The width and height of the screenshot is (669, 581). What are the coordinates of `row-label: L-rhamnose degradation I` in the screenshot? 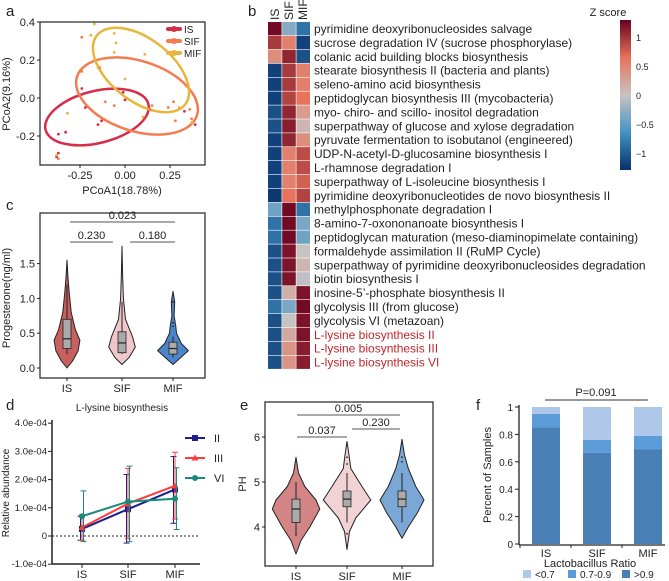 It's located at (382, 168).